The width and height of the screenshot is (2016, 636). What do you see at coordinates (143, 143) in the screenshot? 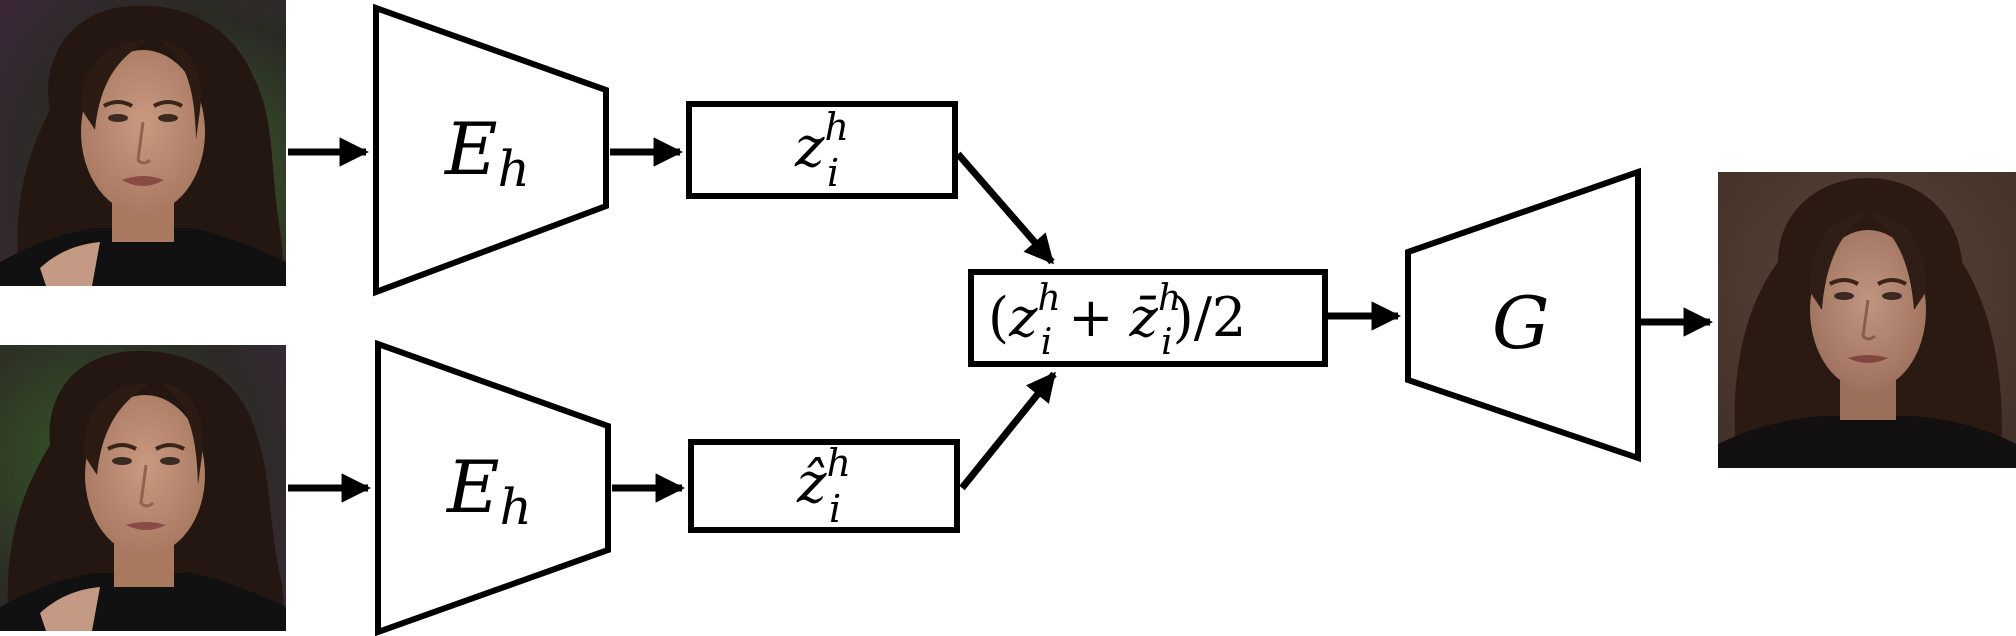
I see `input-face-top` at bounding box center [143, 143].